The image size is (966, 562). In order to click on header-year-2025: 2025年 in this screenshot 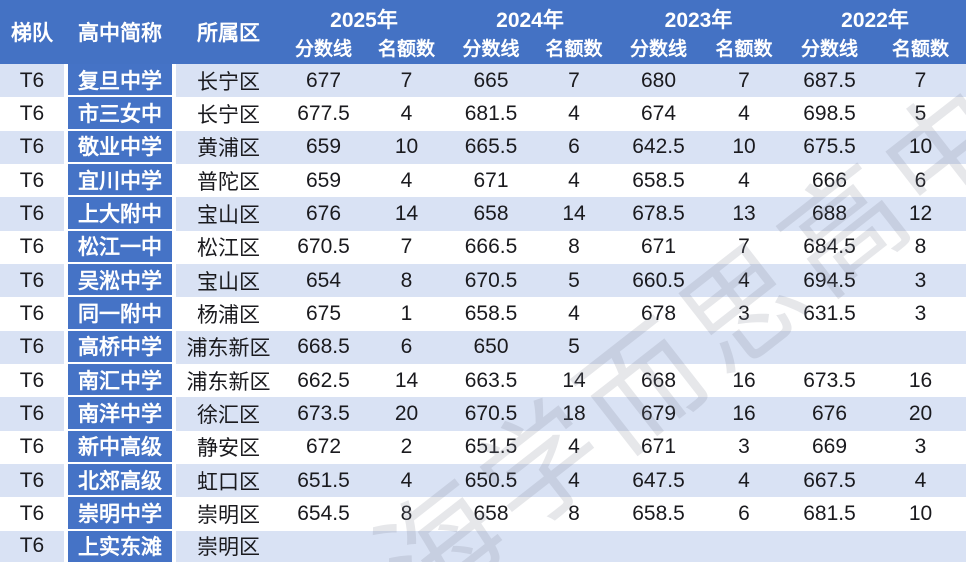, I will do `click(364, 17)`.